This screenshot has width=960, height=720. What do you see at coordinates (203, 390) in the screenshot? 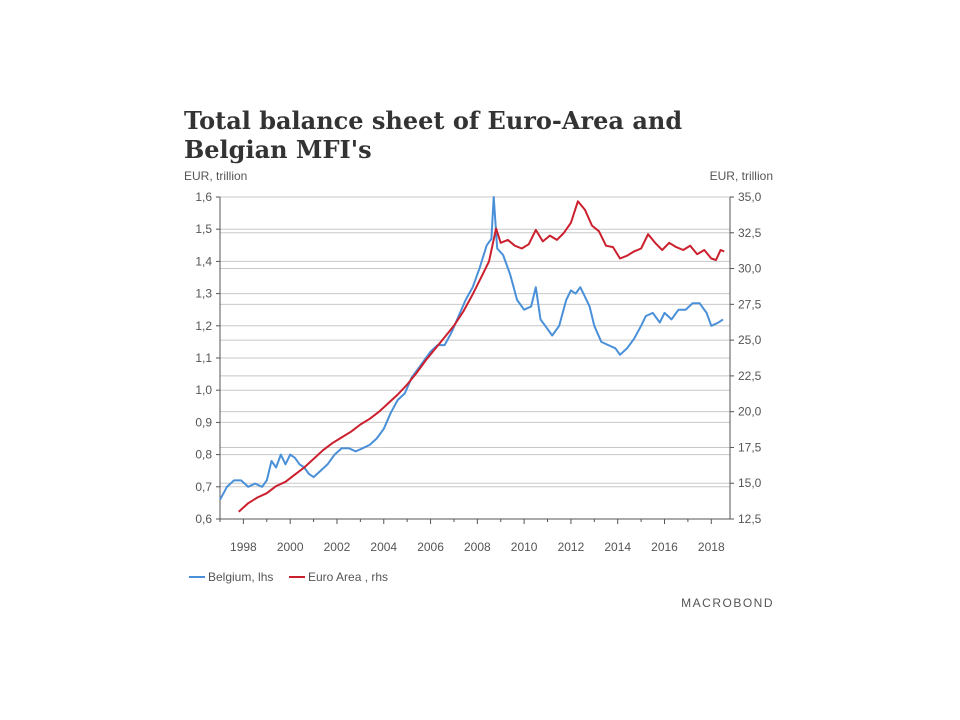
I see `left-tick-label: 1,0` at bounding box center [203, 390].